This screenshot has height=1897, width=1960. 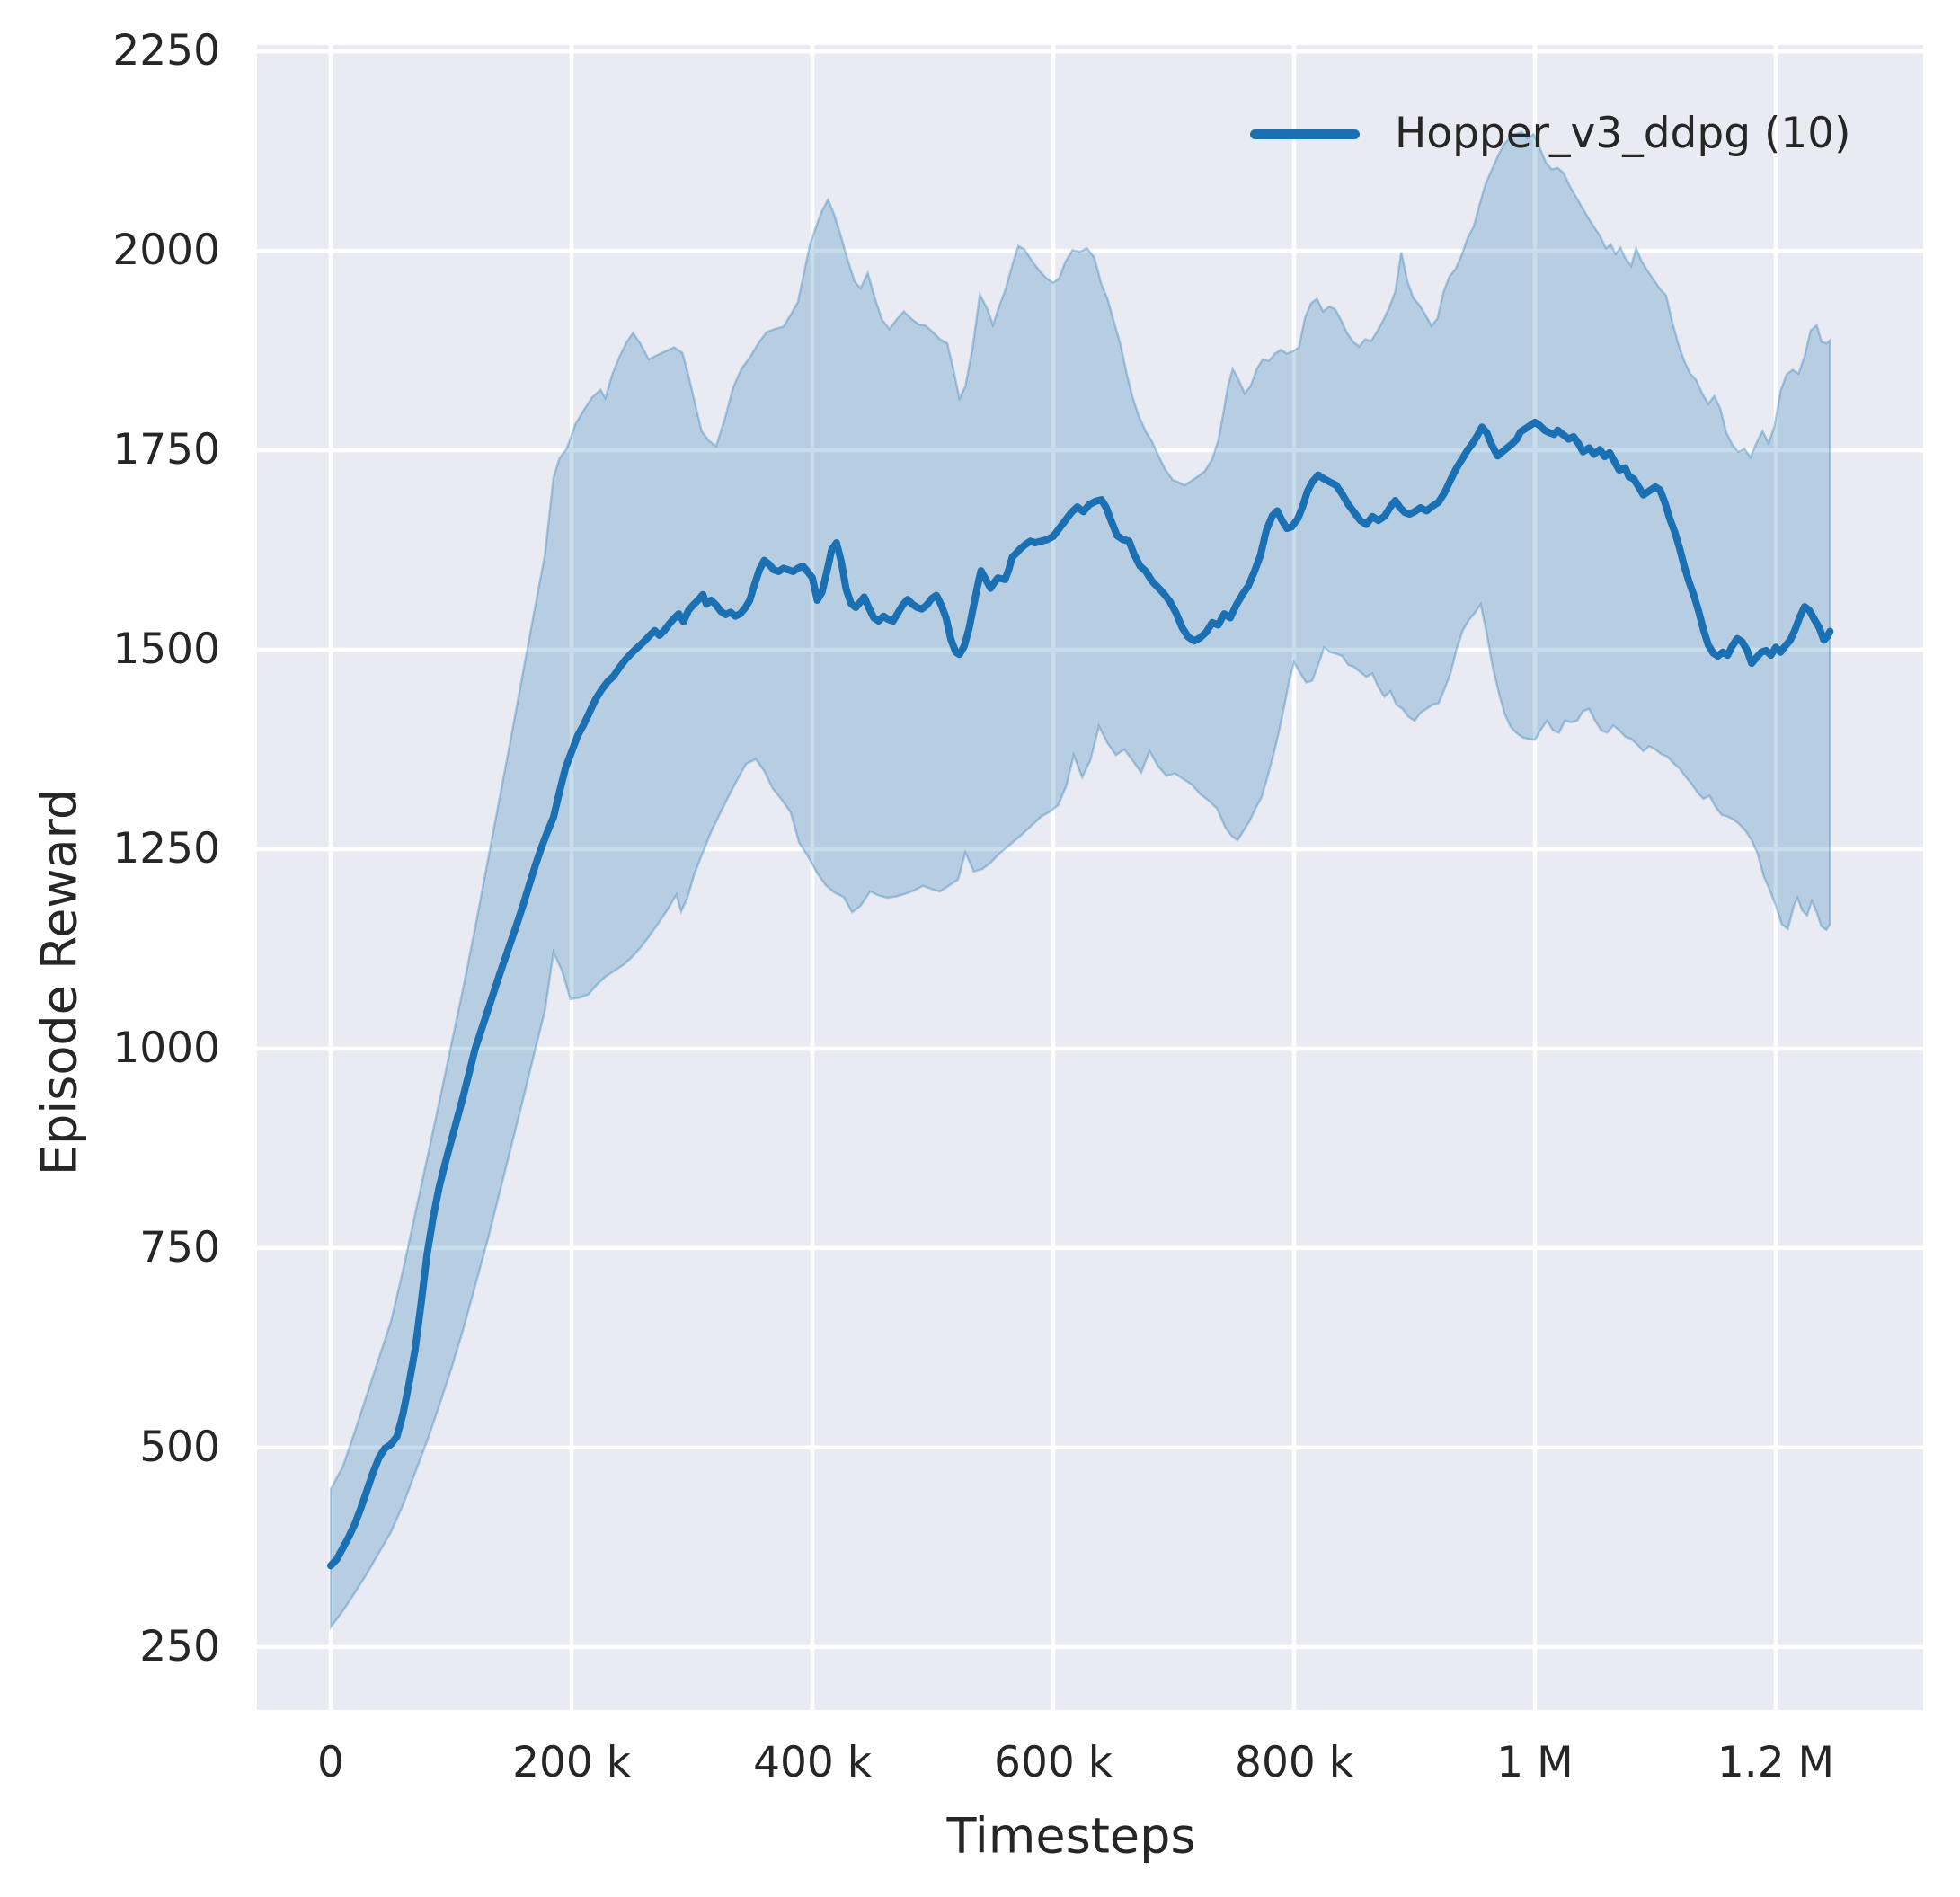 I want to click on x-axis-title: Timesteps, so click(x=1071, y=1836).